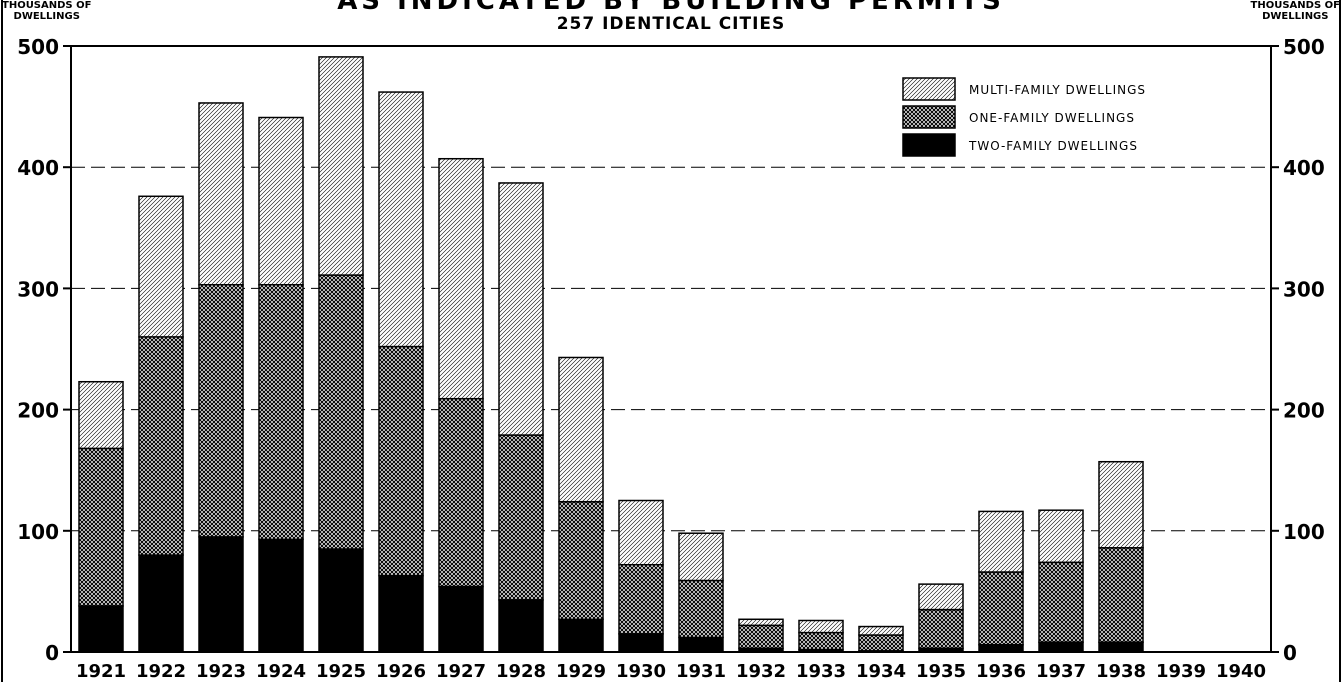  I want to click on legend-swatch-one-family-dwellings, so click(929, 117).